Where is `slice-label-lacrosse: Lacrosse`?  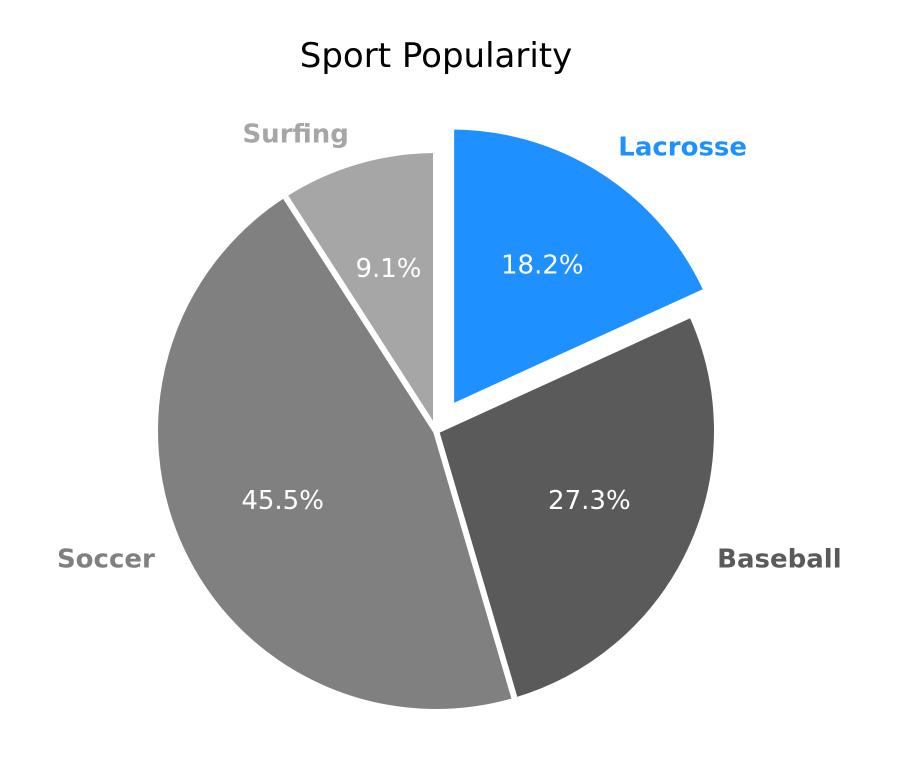
slice-label-lacrosse: Lacrosse is located at coordinates (682, 147).